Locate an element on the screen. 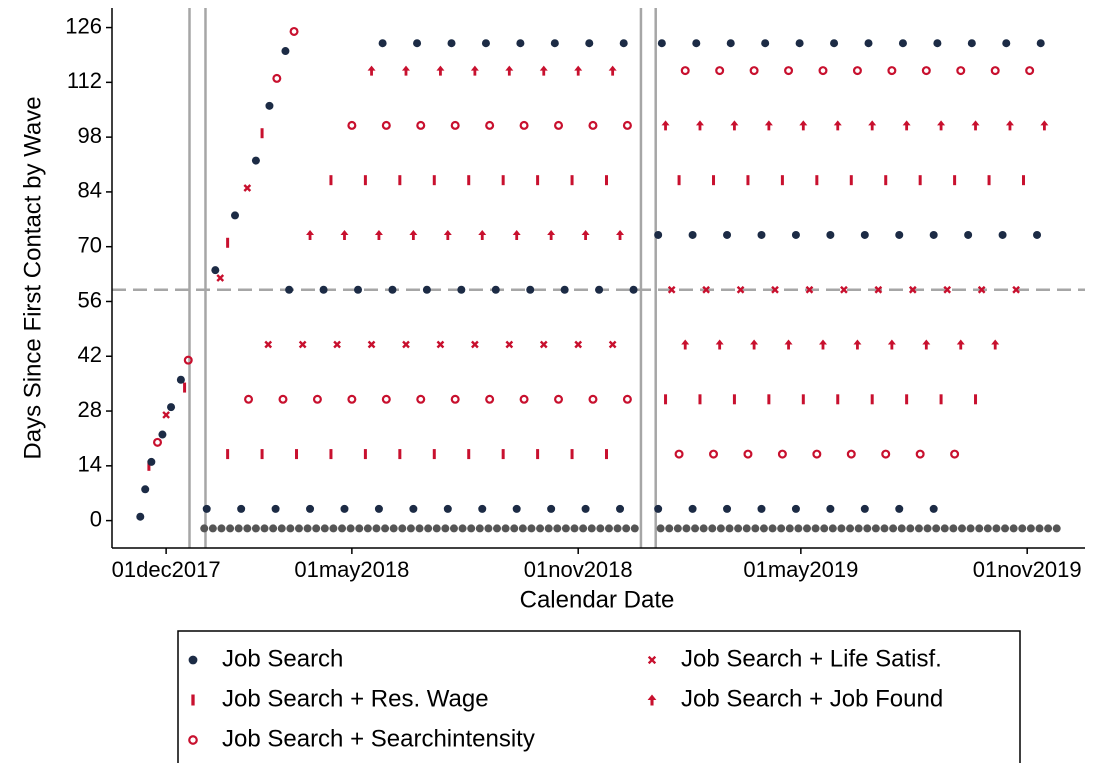 The width and height of the screenshot is (1106, 763). y-axis-label: Days Since First Contact by Wave is located at coordinates (32, 277).